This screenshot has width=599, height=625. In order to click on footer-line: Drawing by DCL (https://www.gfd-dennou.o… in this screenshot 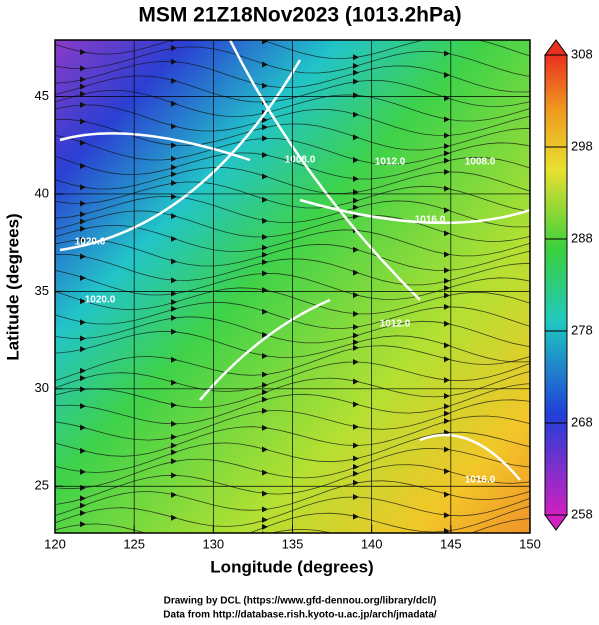, I will do `click(300, 601)`.